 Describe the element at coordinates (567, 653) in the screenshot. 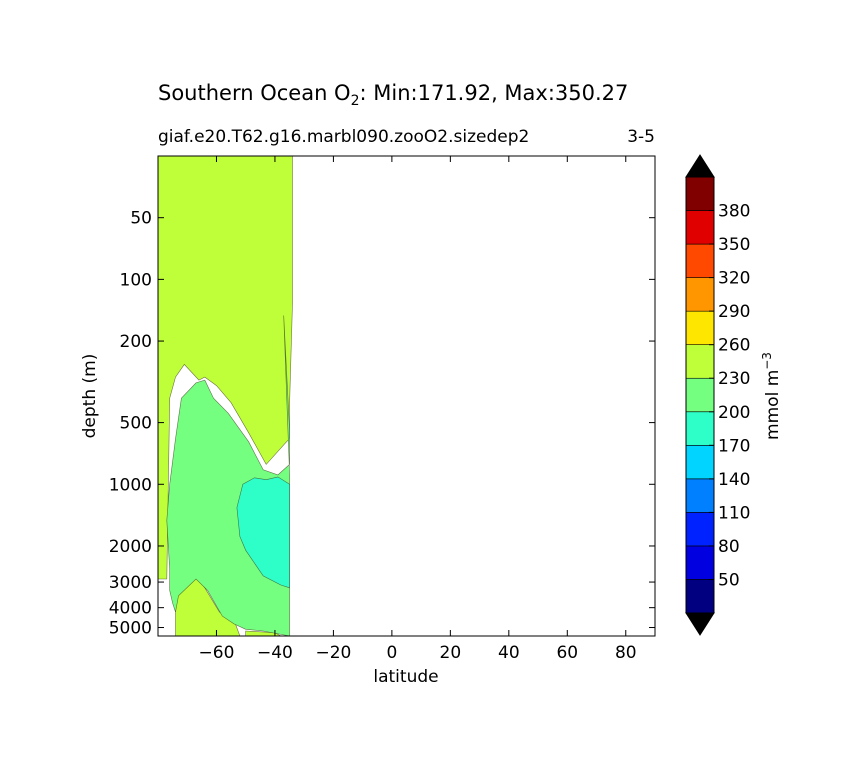

I see `x-tick-label: 60` at that location.